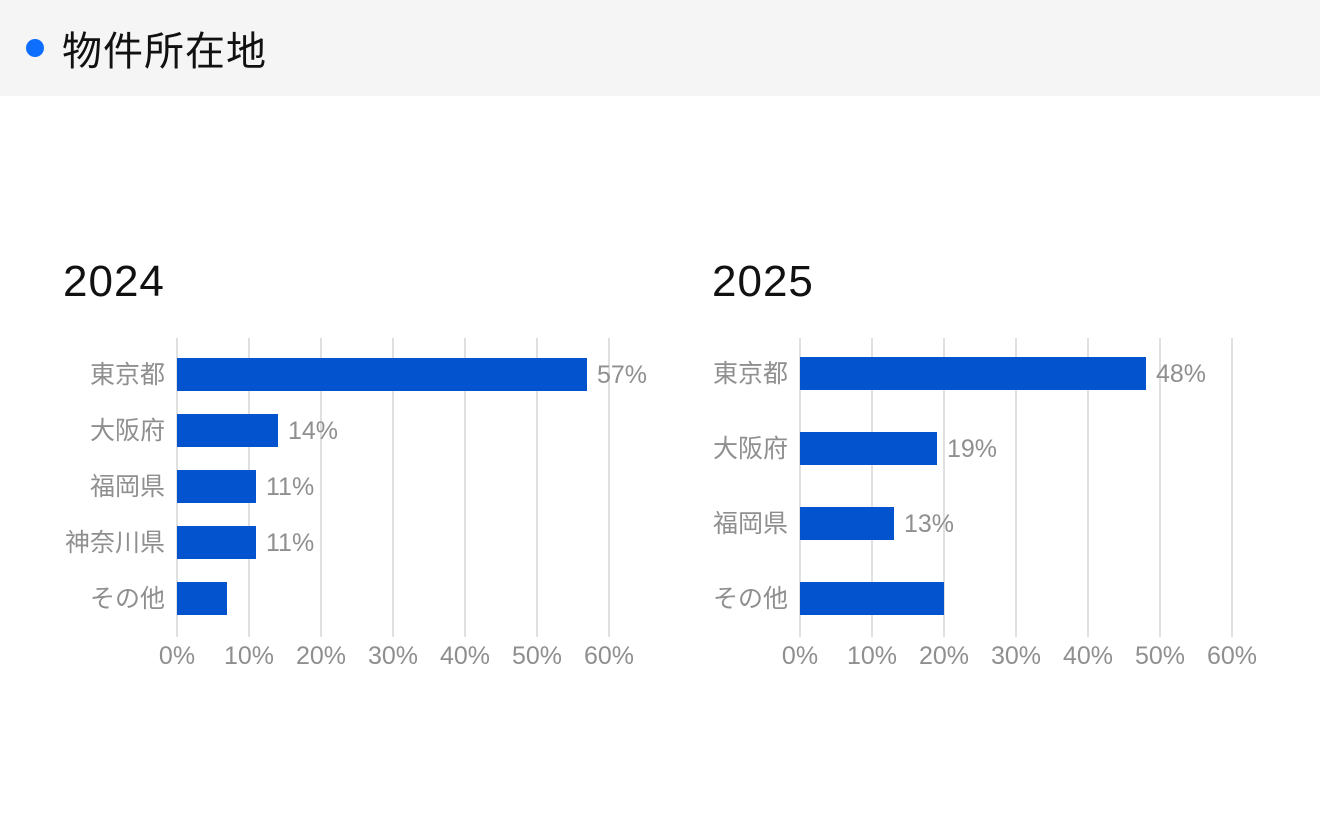 The height and width of the screenshot is (822, 1320). Describe the element at coordinates (972, 449) in the screenshot. I see `value-label: 19%` at that location.